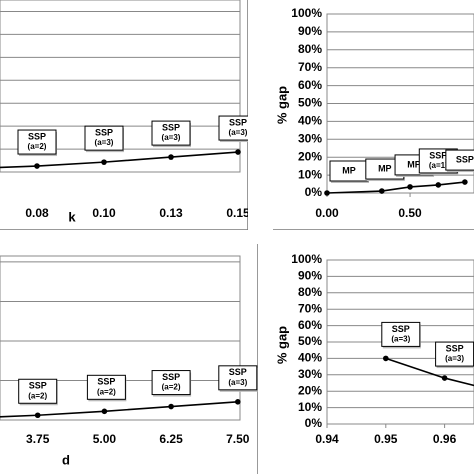 This screenshot has height=474, width=474. Describe the element at coordinates (445, 439) in the screenshot. I see `x-tick-label: 0.96` at that location.